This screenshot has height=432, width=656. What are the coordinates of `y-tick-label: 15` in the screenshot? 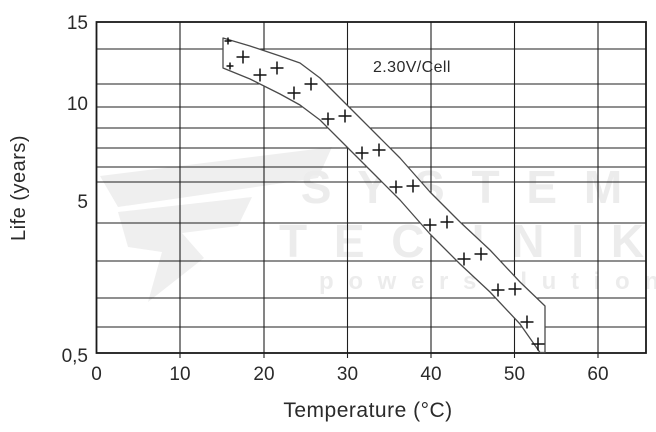 It's located at (77, 23).